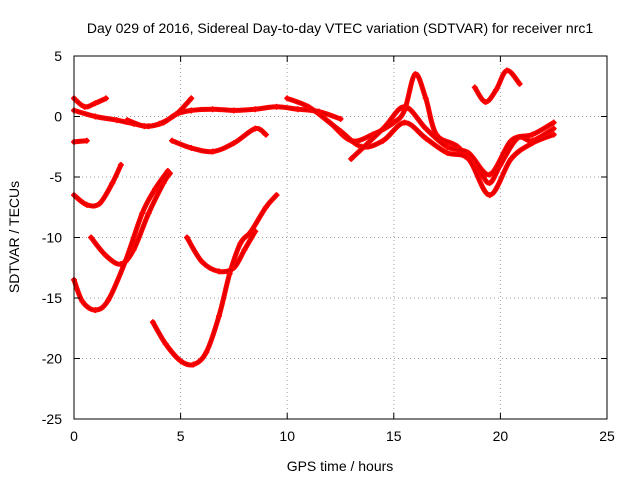 The height and width of the screenshot is (480, 640). What do you see at coordinates (181, 436) in the screenshot?
I see `x-tick-label: 5` at bounding box center [181, 436].